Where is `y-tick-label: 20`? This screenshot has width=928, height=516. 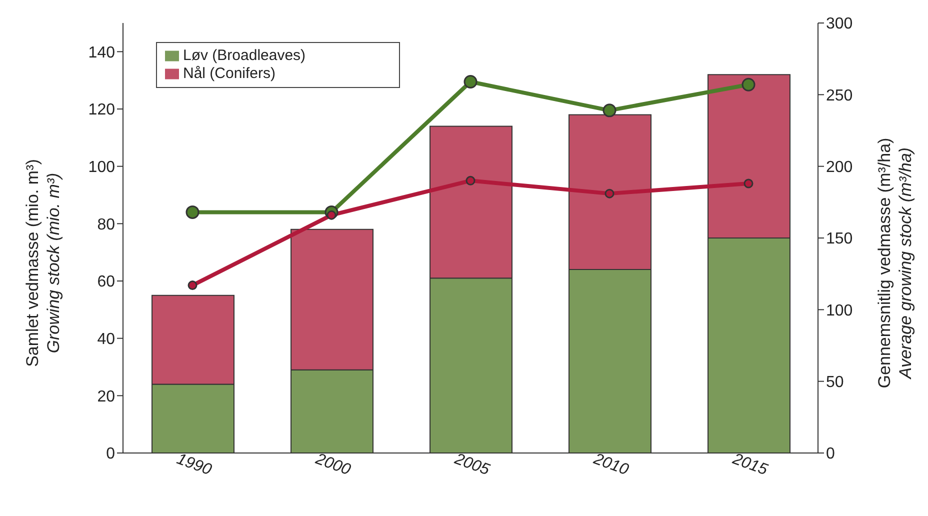
y-tick-label: 20 is located at coordinates (106, 397).